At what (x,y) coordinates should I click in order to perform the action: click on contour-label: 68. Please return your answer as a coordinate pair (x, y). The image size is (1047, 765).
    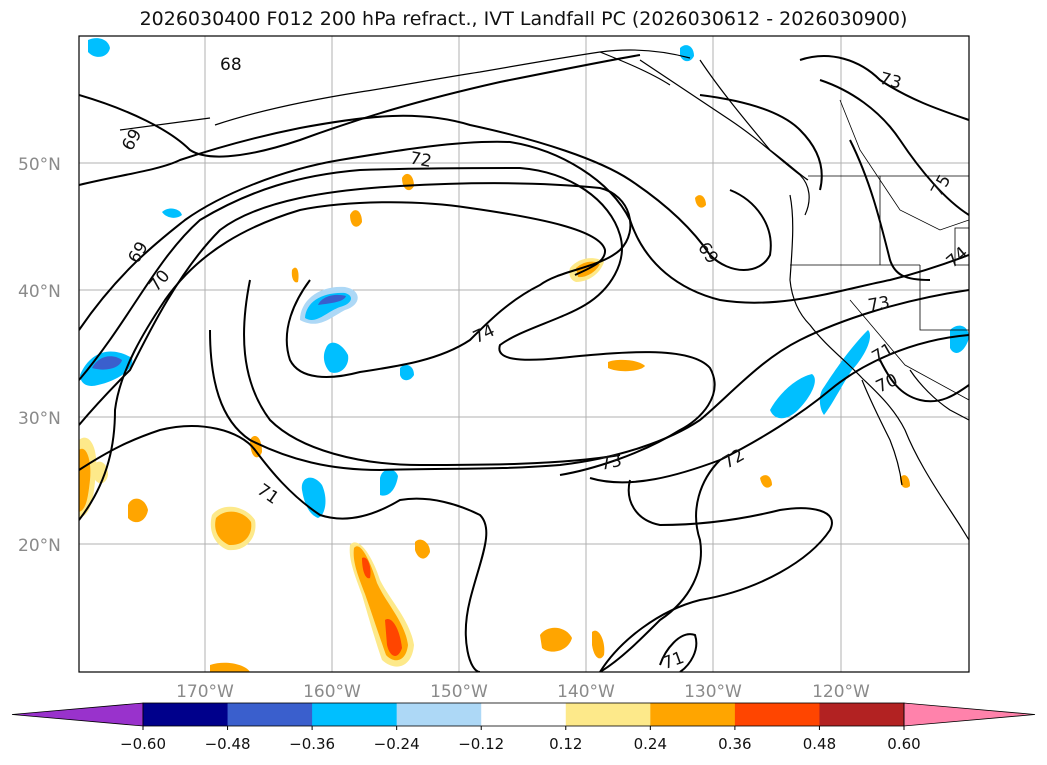
    Looking at the image, I should click on (231, 65).